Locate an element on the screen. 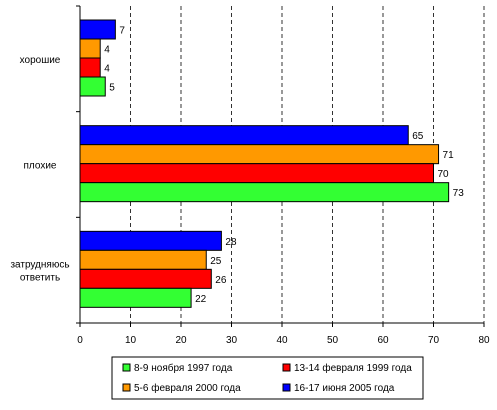  x-tick-label-20: 20 is located at coordinates (181, 340).